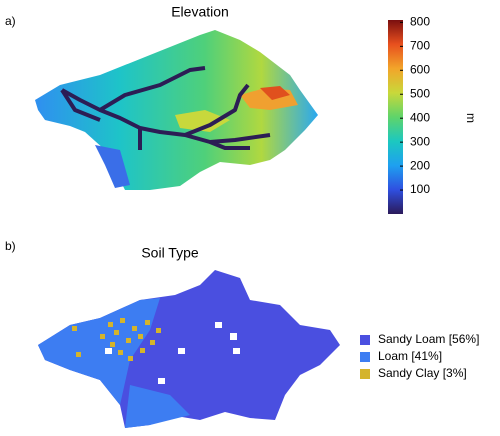  What do you see at coordinates (165, 108) in the screenshot?
I see `rivers` at bounding box center [165, 108].